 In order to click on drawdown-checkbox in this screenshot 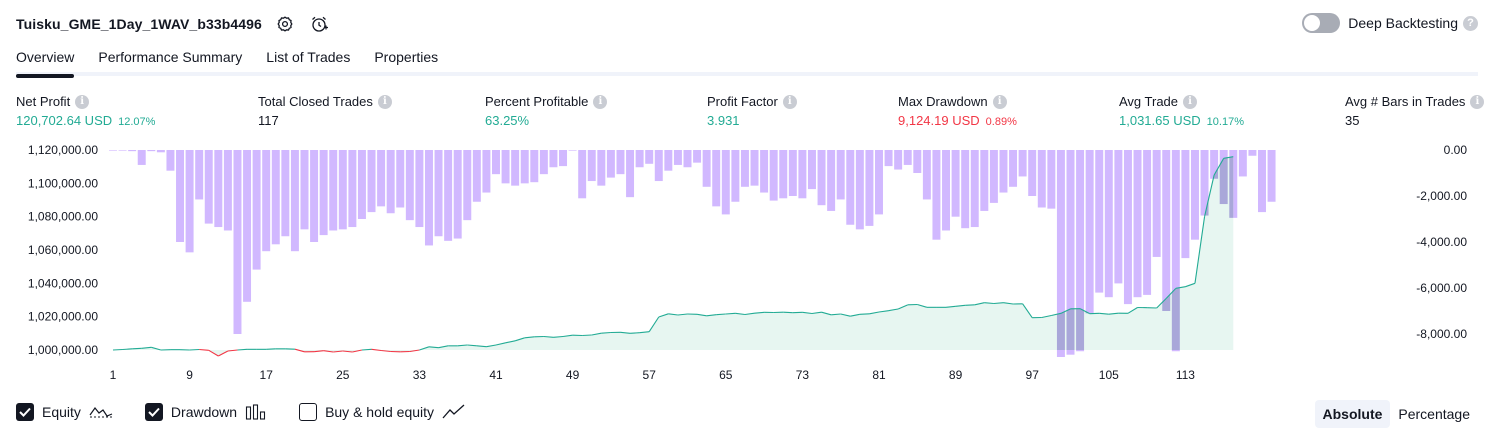, I will do `click(153, 412)`.